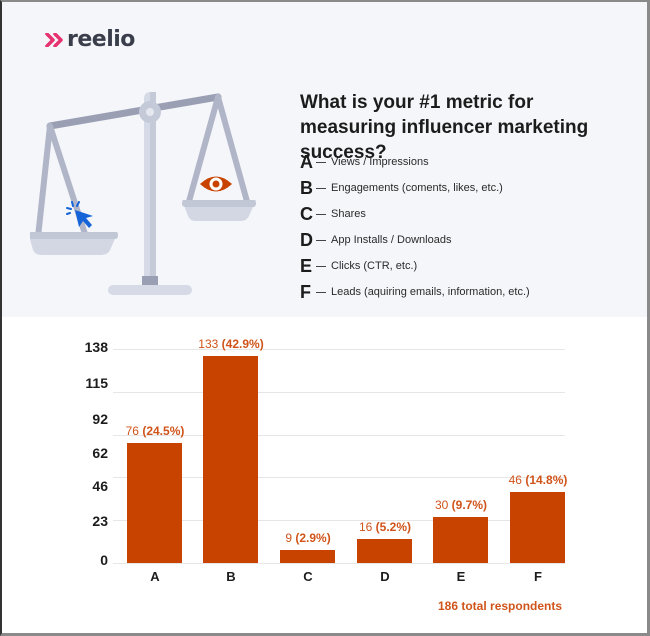 Image resolution: width=650 pixels, height=636 pixels. Describe the element at coordinates (415, 214) in the screenshot. I see `option-c: C Shares` at that location.